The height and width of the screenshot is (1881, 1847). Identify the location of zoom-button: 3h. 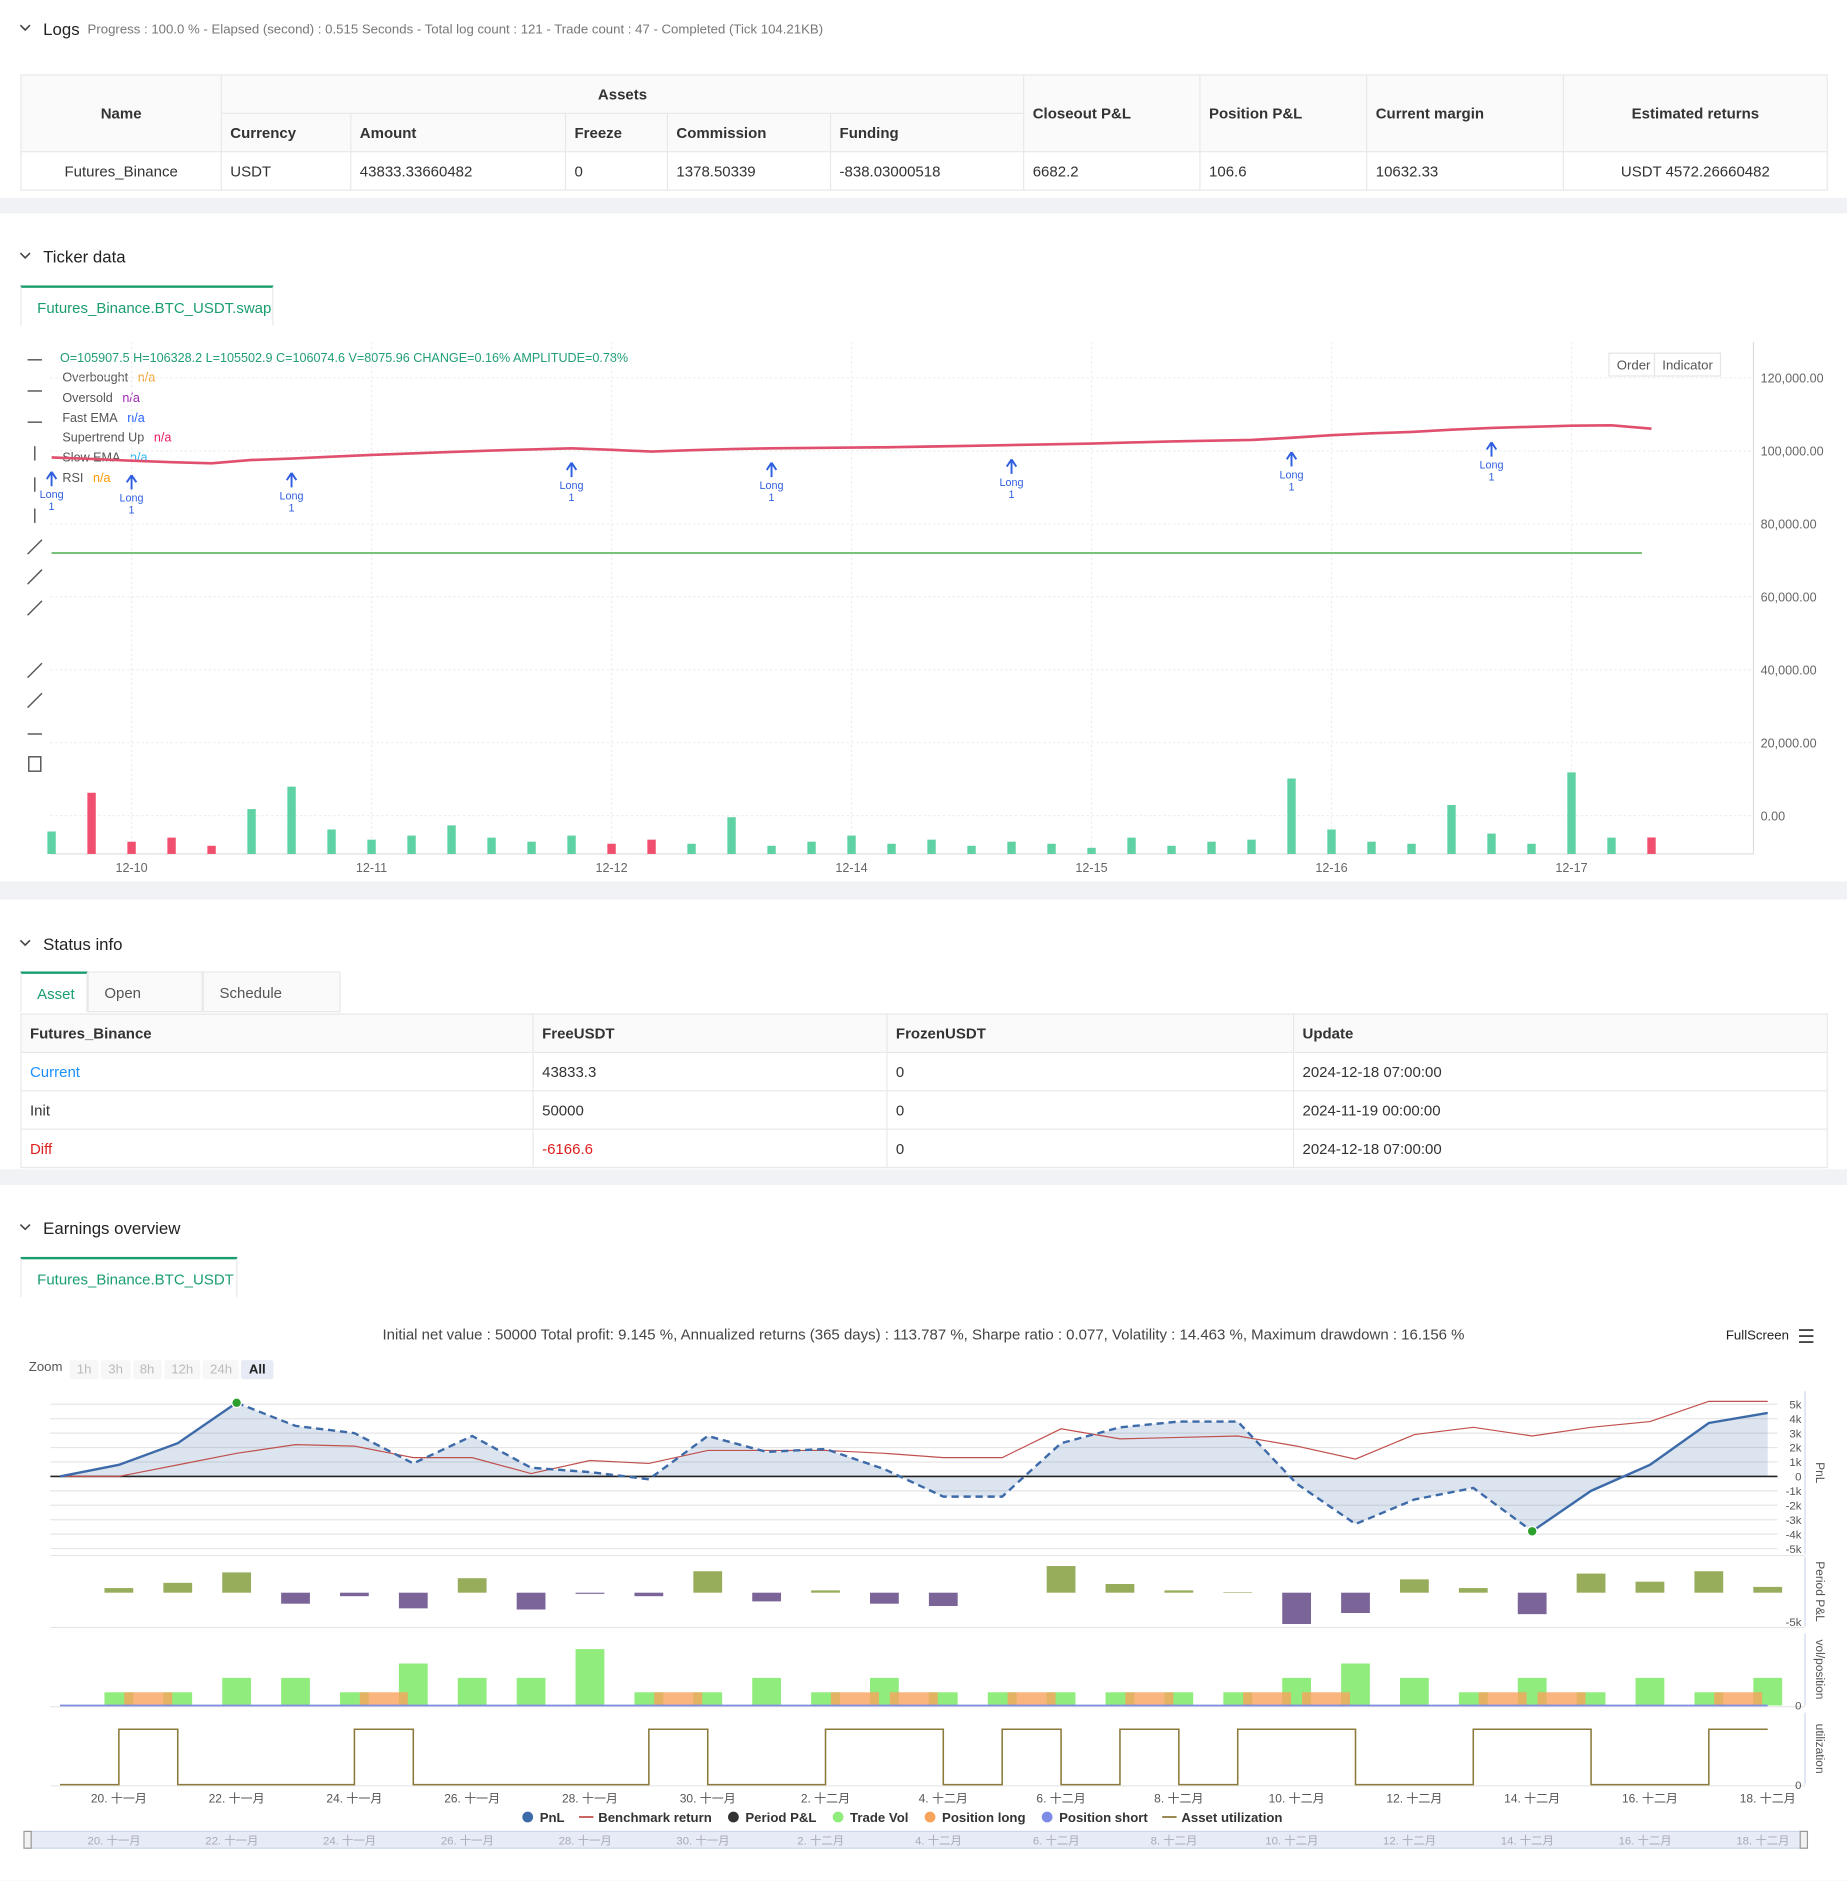
(116, 1370).